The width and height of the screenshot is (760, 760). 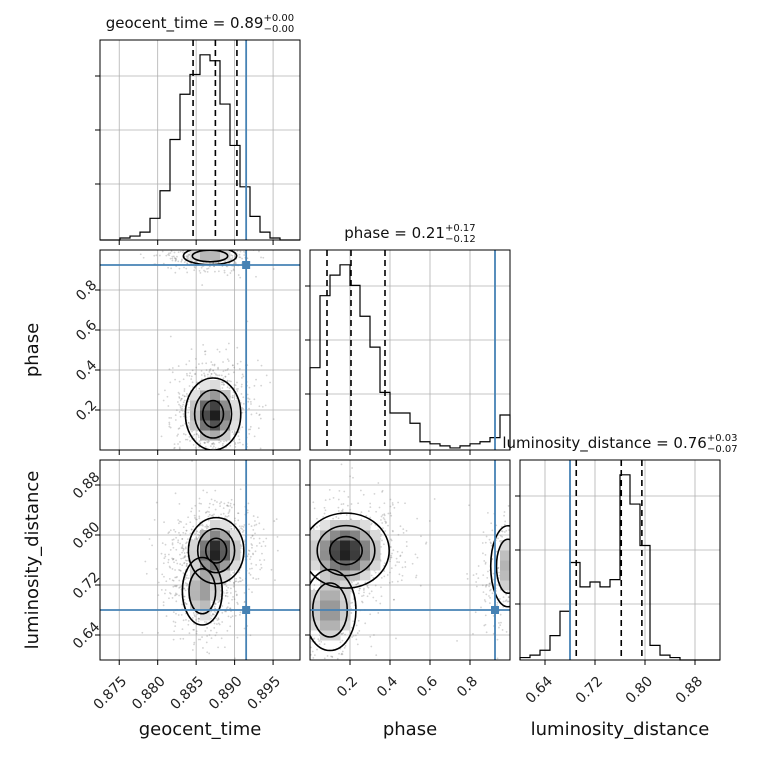 I want to click on x-tick-label: 0.4, so click(x=387, y=686).